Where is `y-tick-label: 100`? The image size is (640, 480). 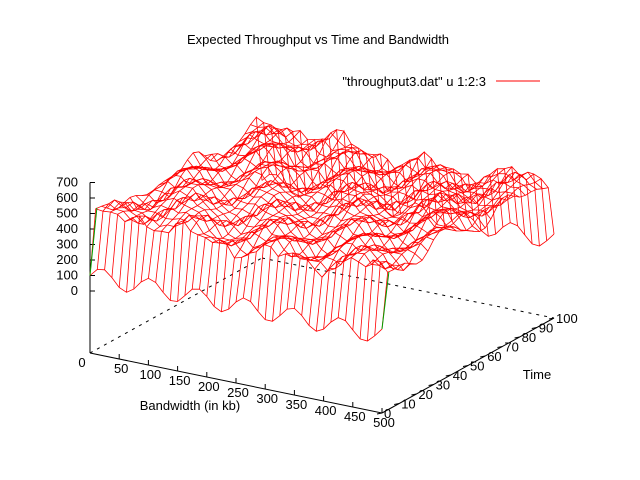 y-tick-label: 100 is located at coordinates (567, 318).